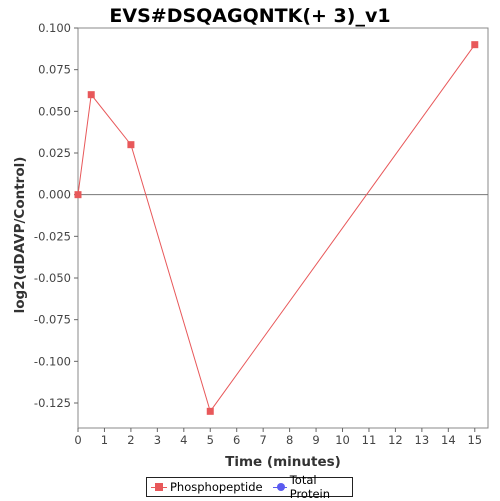  Describe the element at coordinates (77, 440) in the screenshot. I see `x-tick-label: 0` at that location.